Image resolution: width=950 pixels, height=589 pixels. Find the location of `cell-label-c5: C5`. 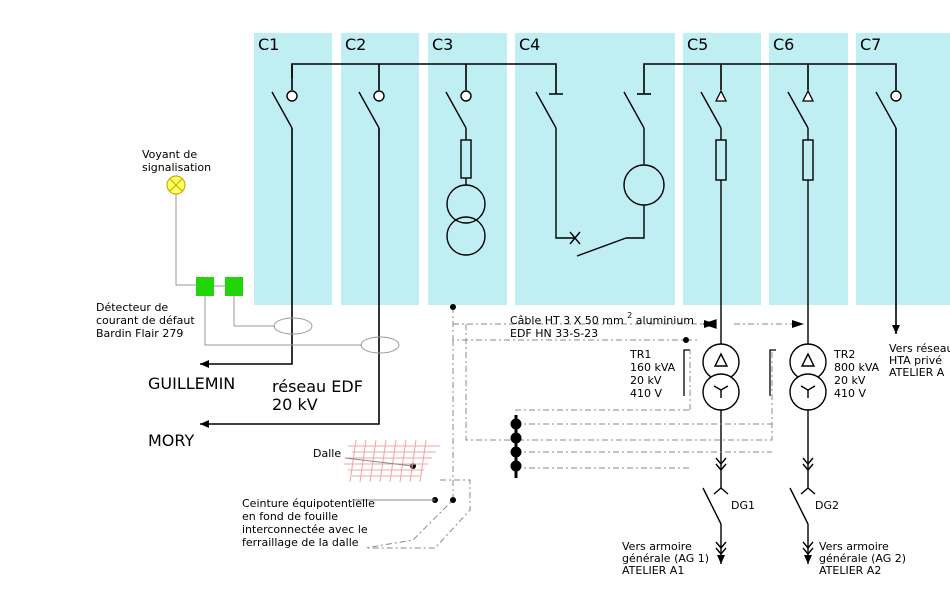

cell-label-c5: C5 is located at coordinates (697, 44).